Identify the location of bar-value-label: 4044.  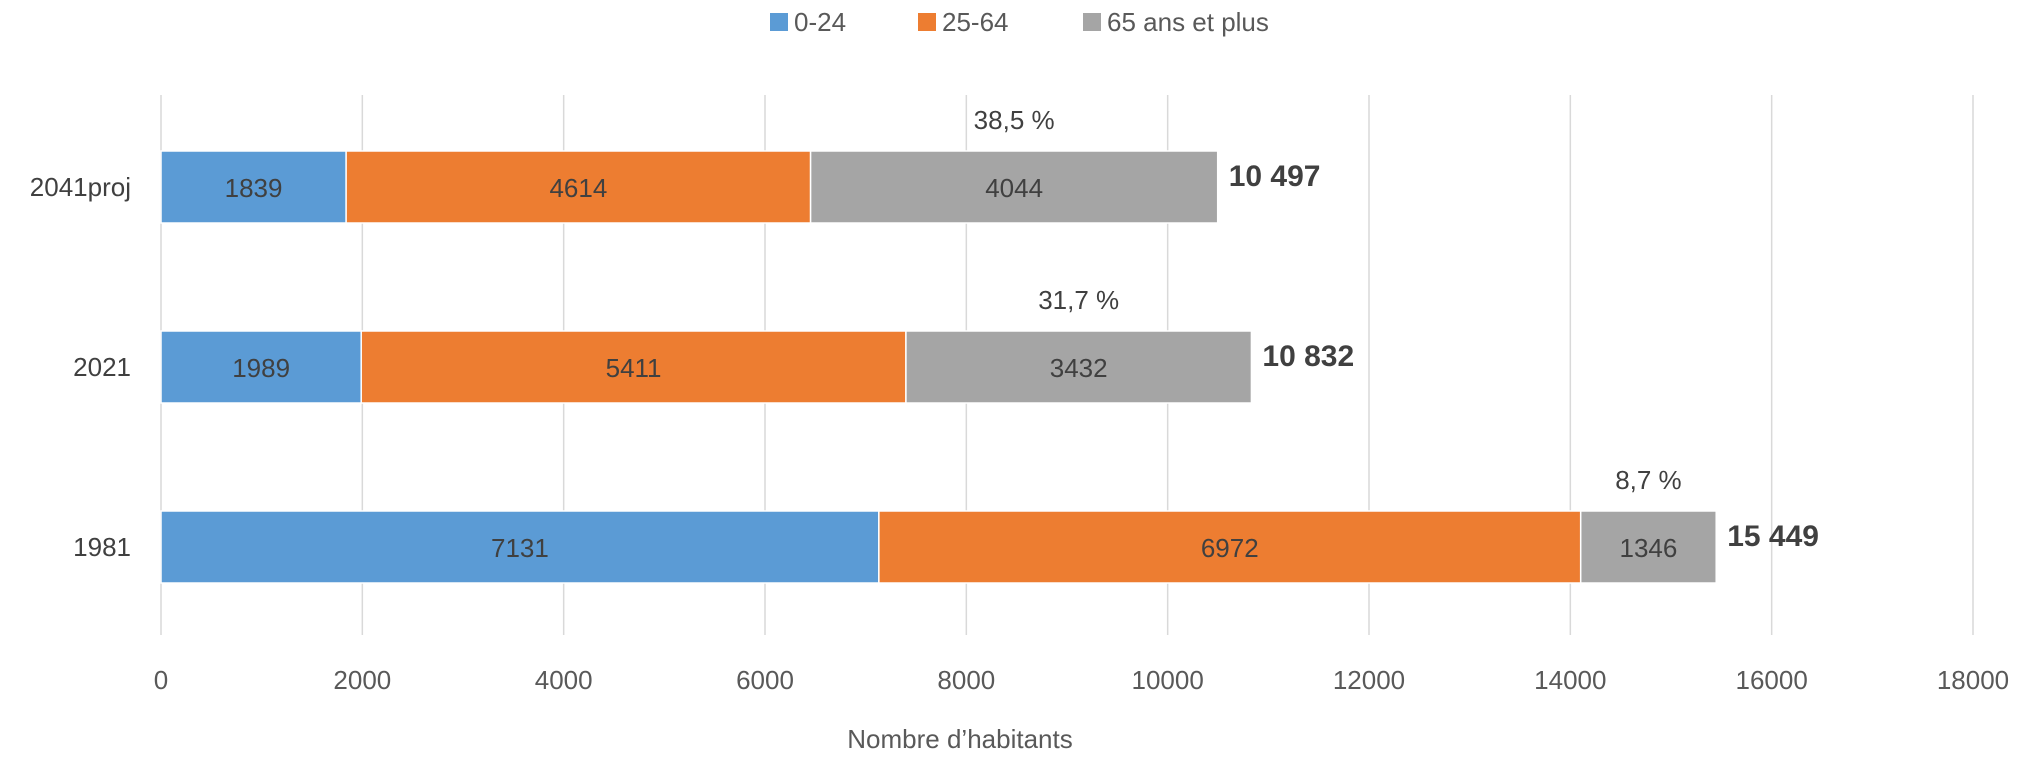
(1014, 188).